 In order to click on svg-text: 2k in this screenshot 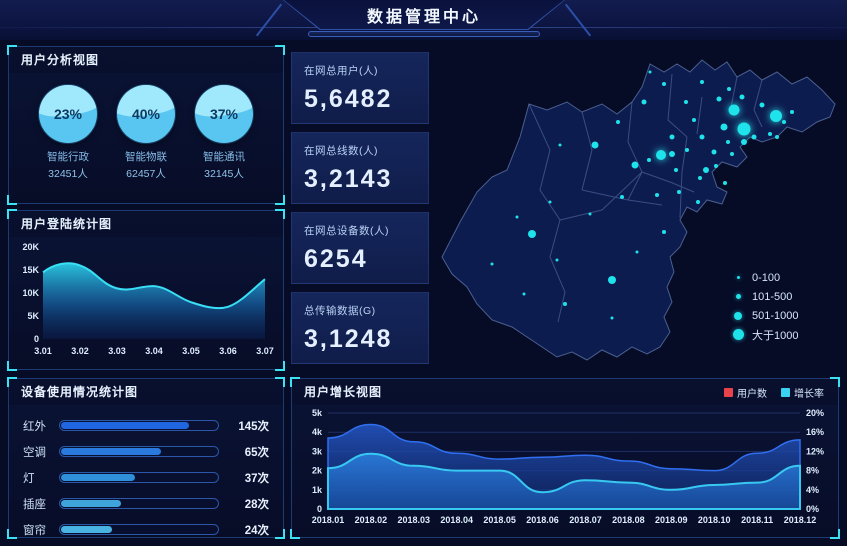, I will do `click(317, 471)`.